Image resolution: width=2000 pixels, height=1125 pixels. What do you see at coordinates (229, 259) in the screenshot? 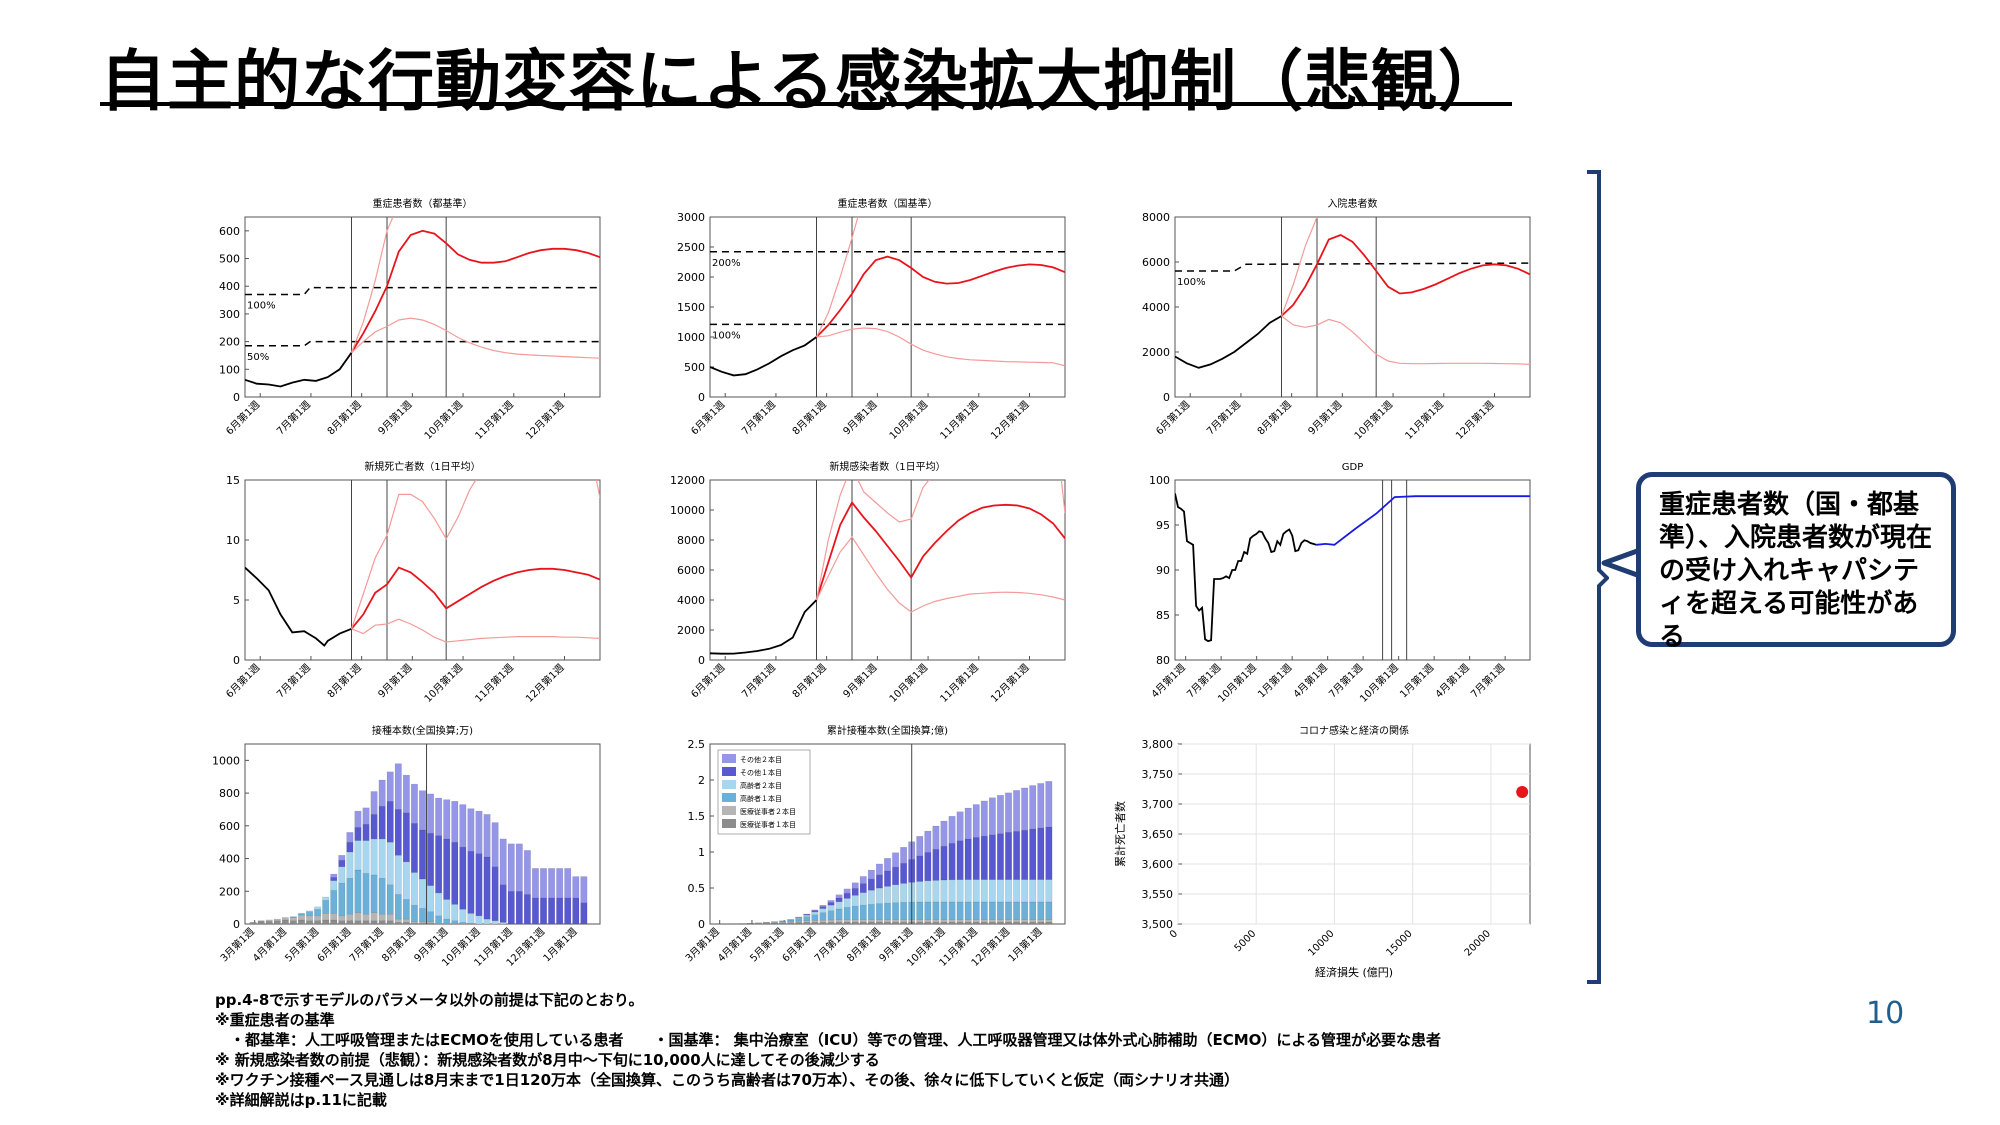
I see `y-tick-label: 500` at bounding box center [229, 259].